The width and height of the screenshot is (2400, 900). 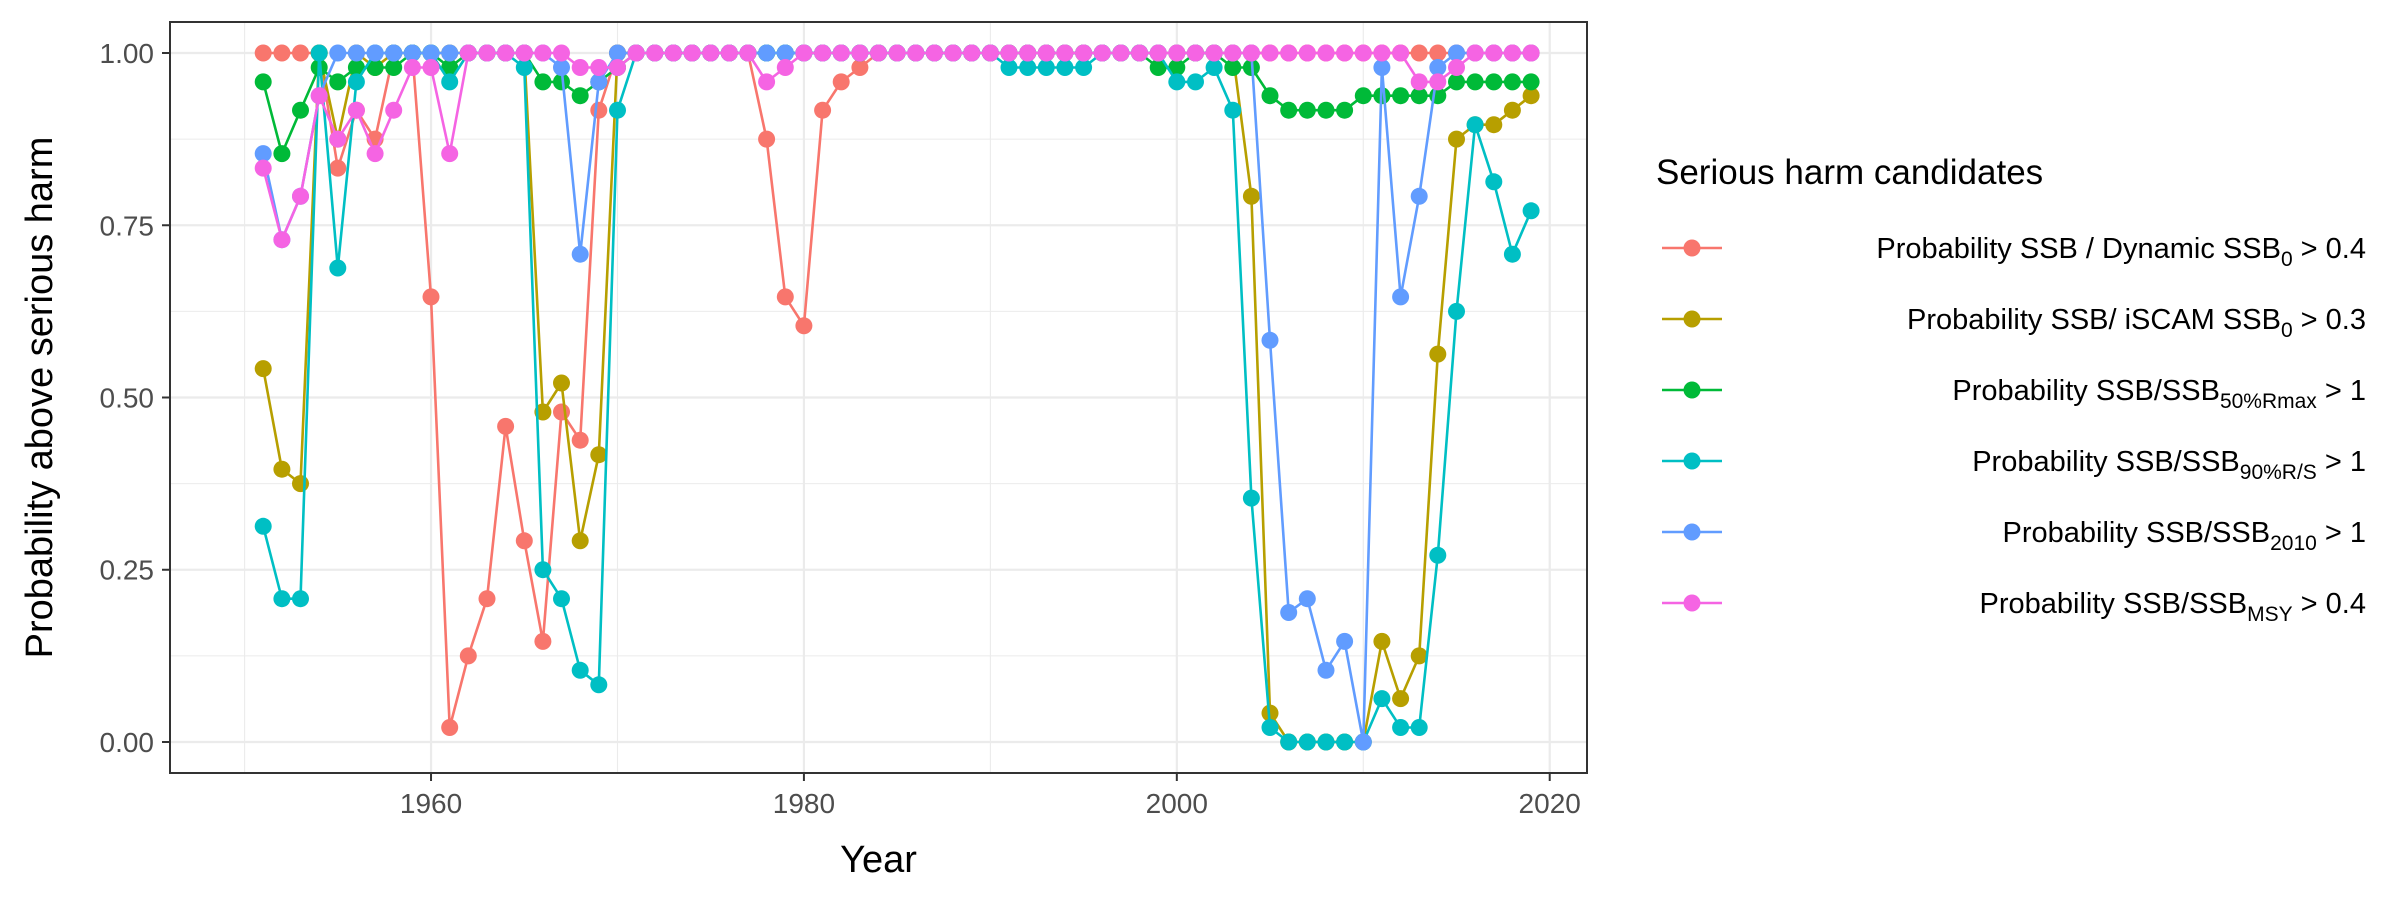 I want to click on y-tick-label: 0.25, so click(x=127, y=570).